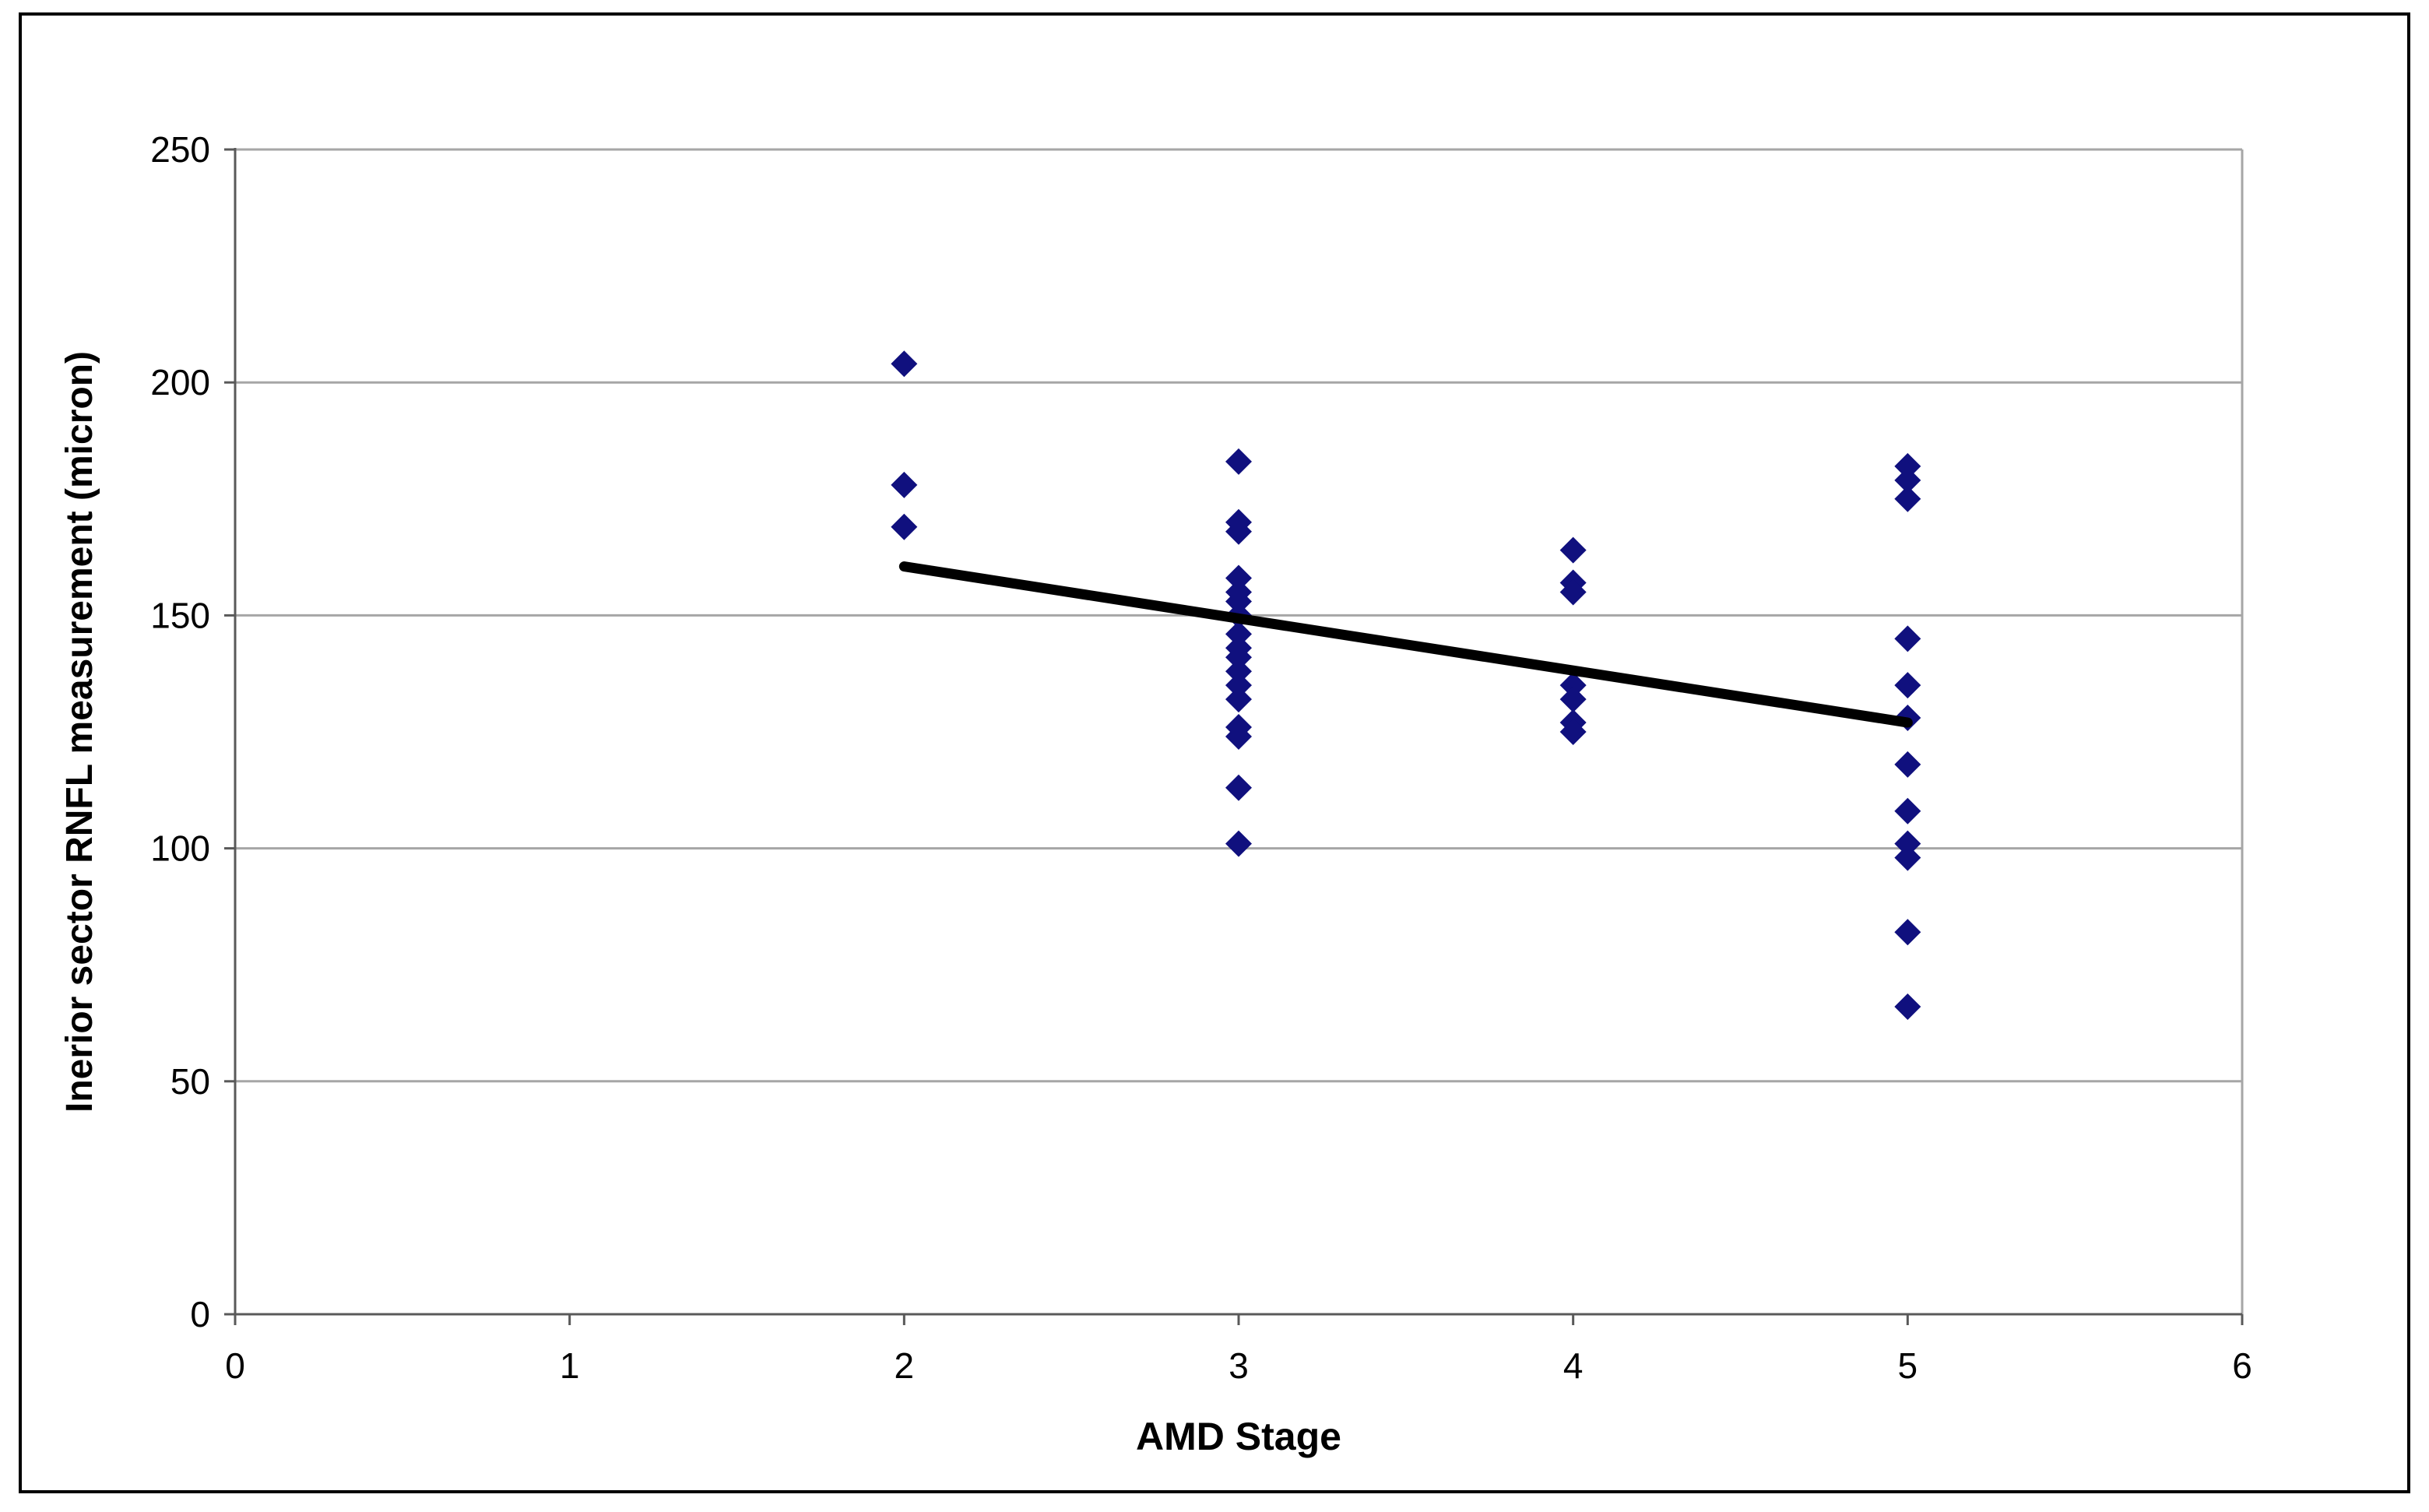 The width and height of the screenshot is (2429, 1512). I want to click on x-tick-label: 5, so click(1908, 1365).